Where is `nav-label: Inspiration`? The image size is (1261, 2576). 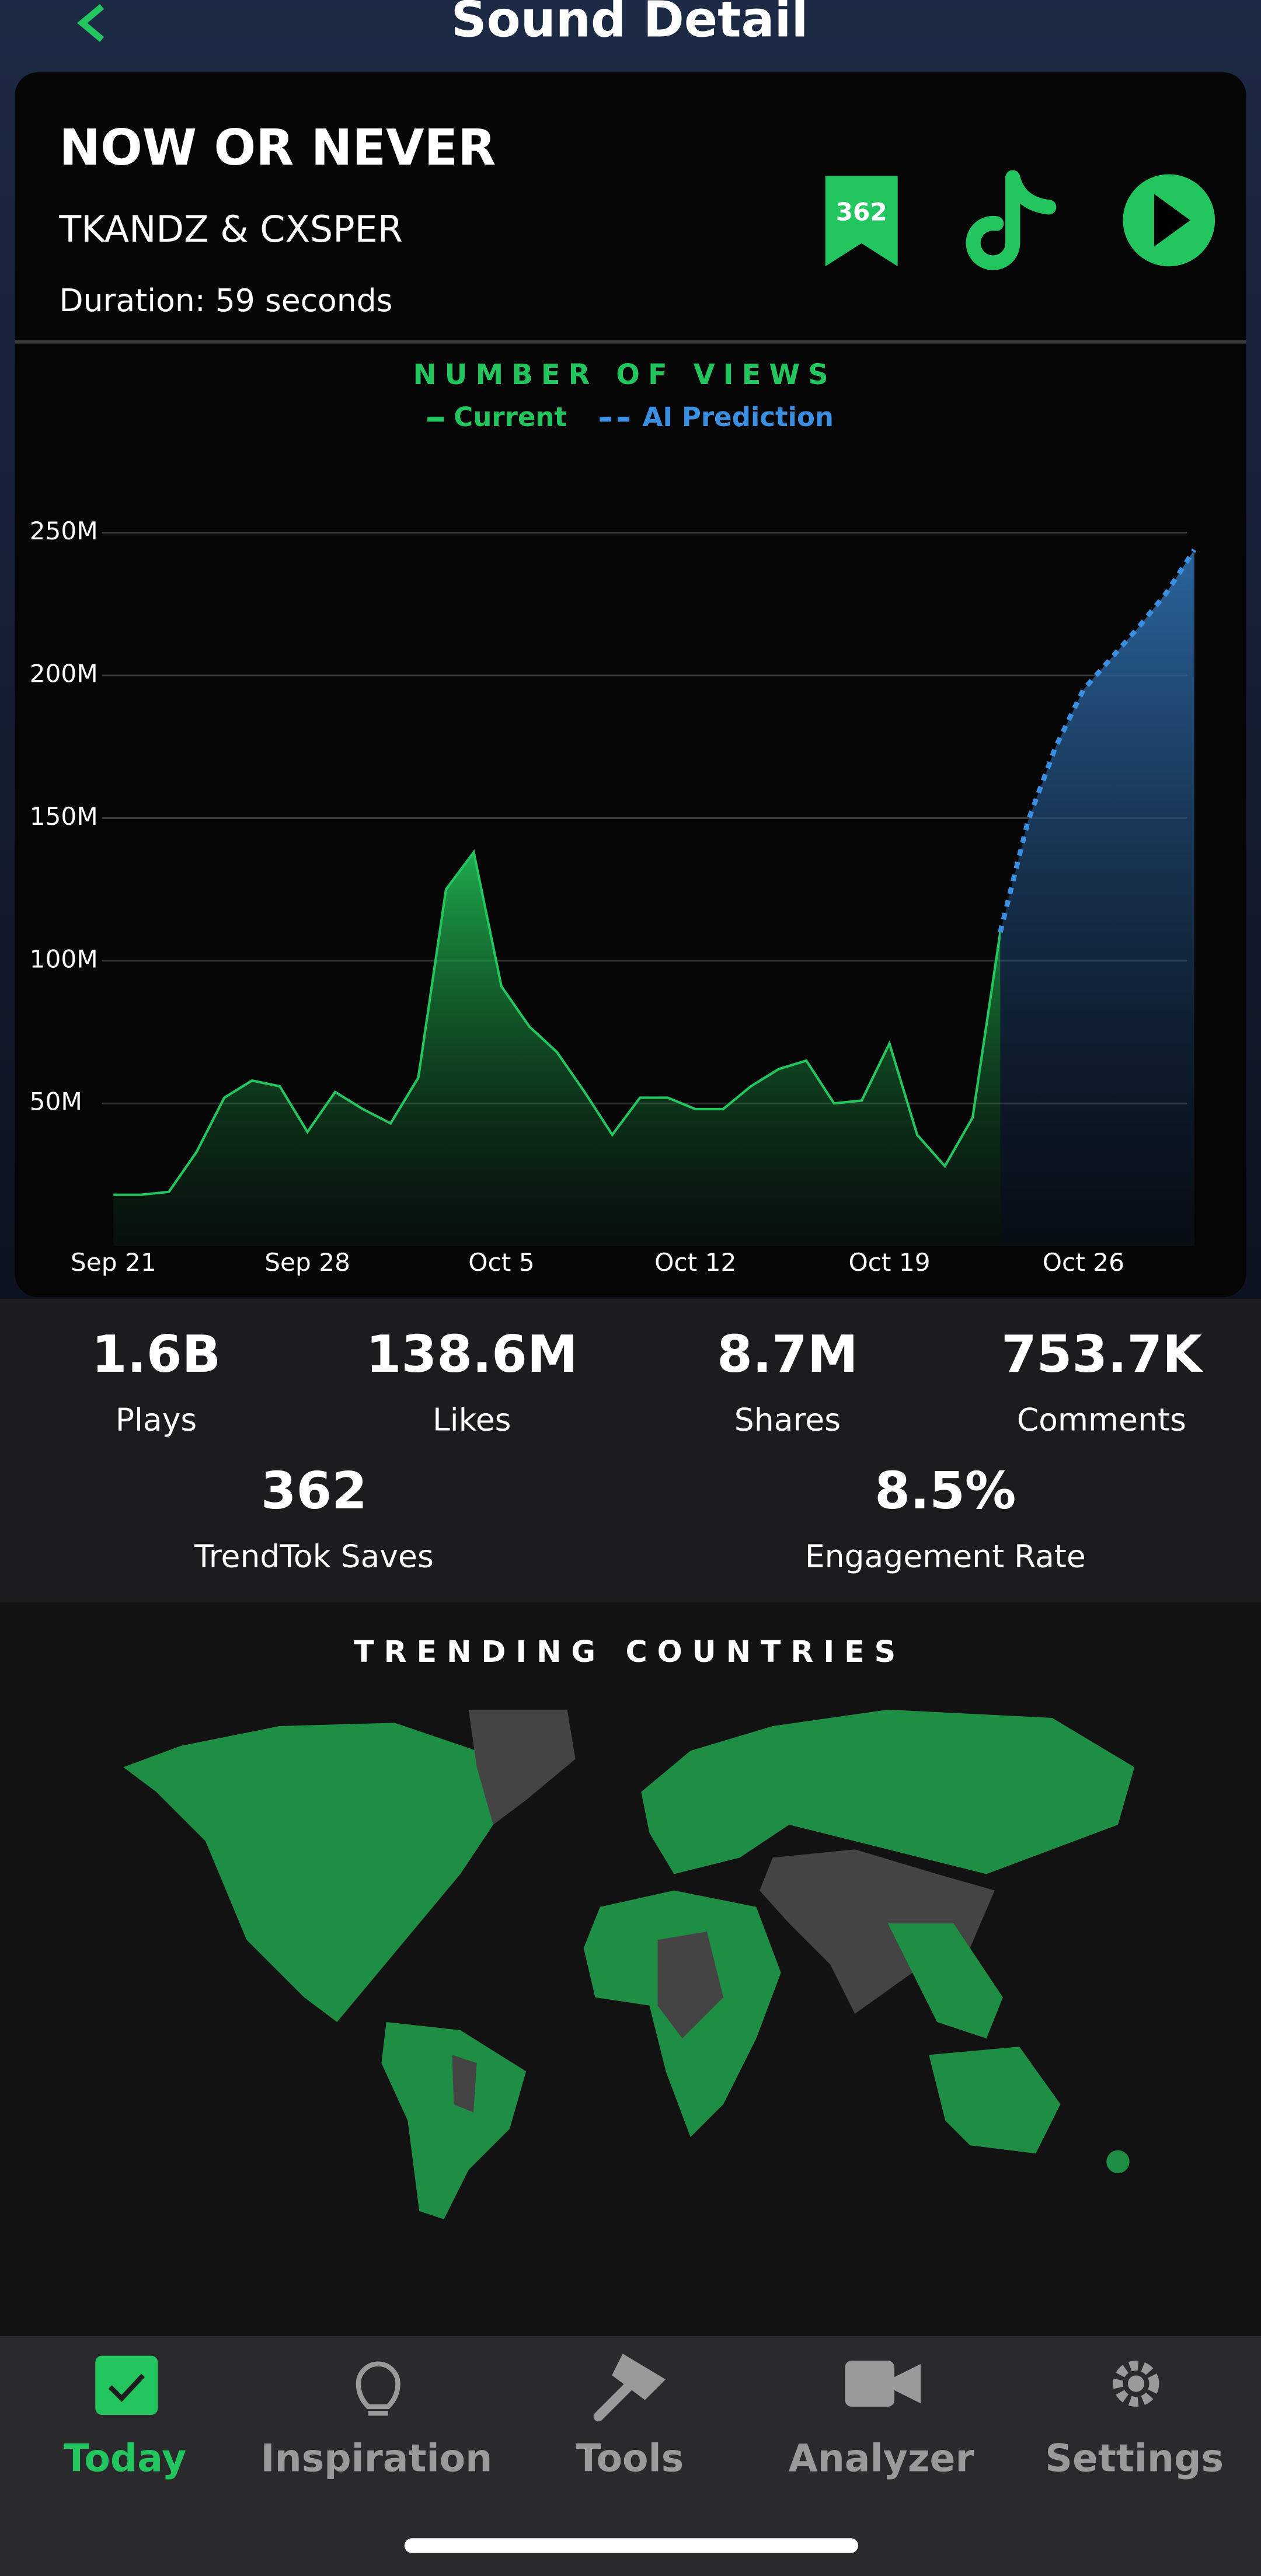
nav-label: Inspiration is located at coordinates (377, 2458).